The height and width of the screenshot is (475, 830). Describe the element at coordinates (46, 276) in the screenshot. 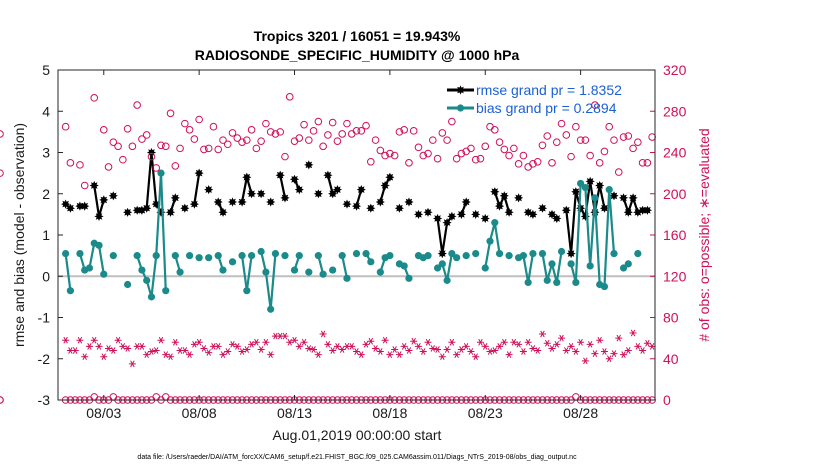

I see `y-tick-label: 0` at that location.